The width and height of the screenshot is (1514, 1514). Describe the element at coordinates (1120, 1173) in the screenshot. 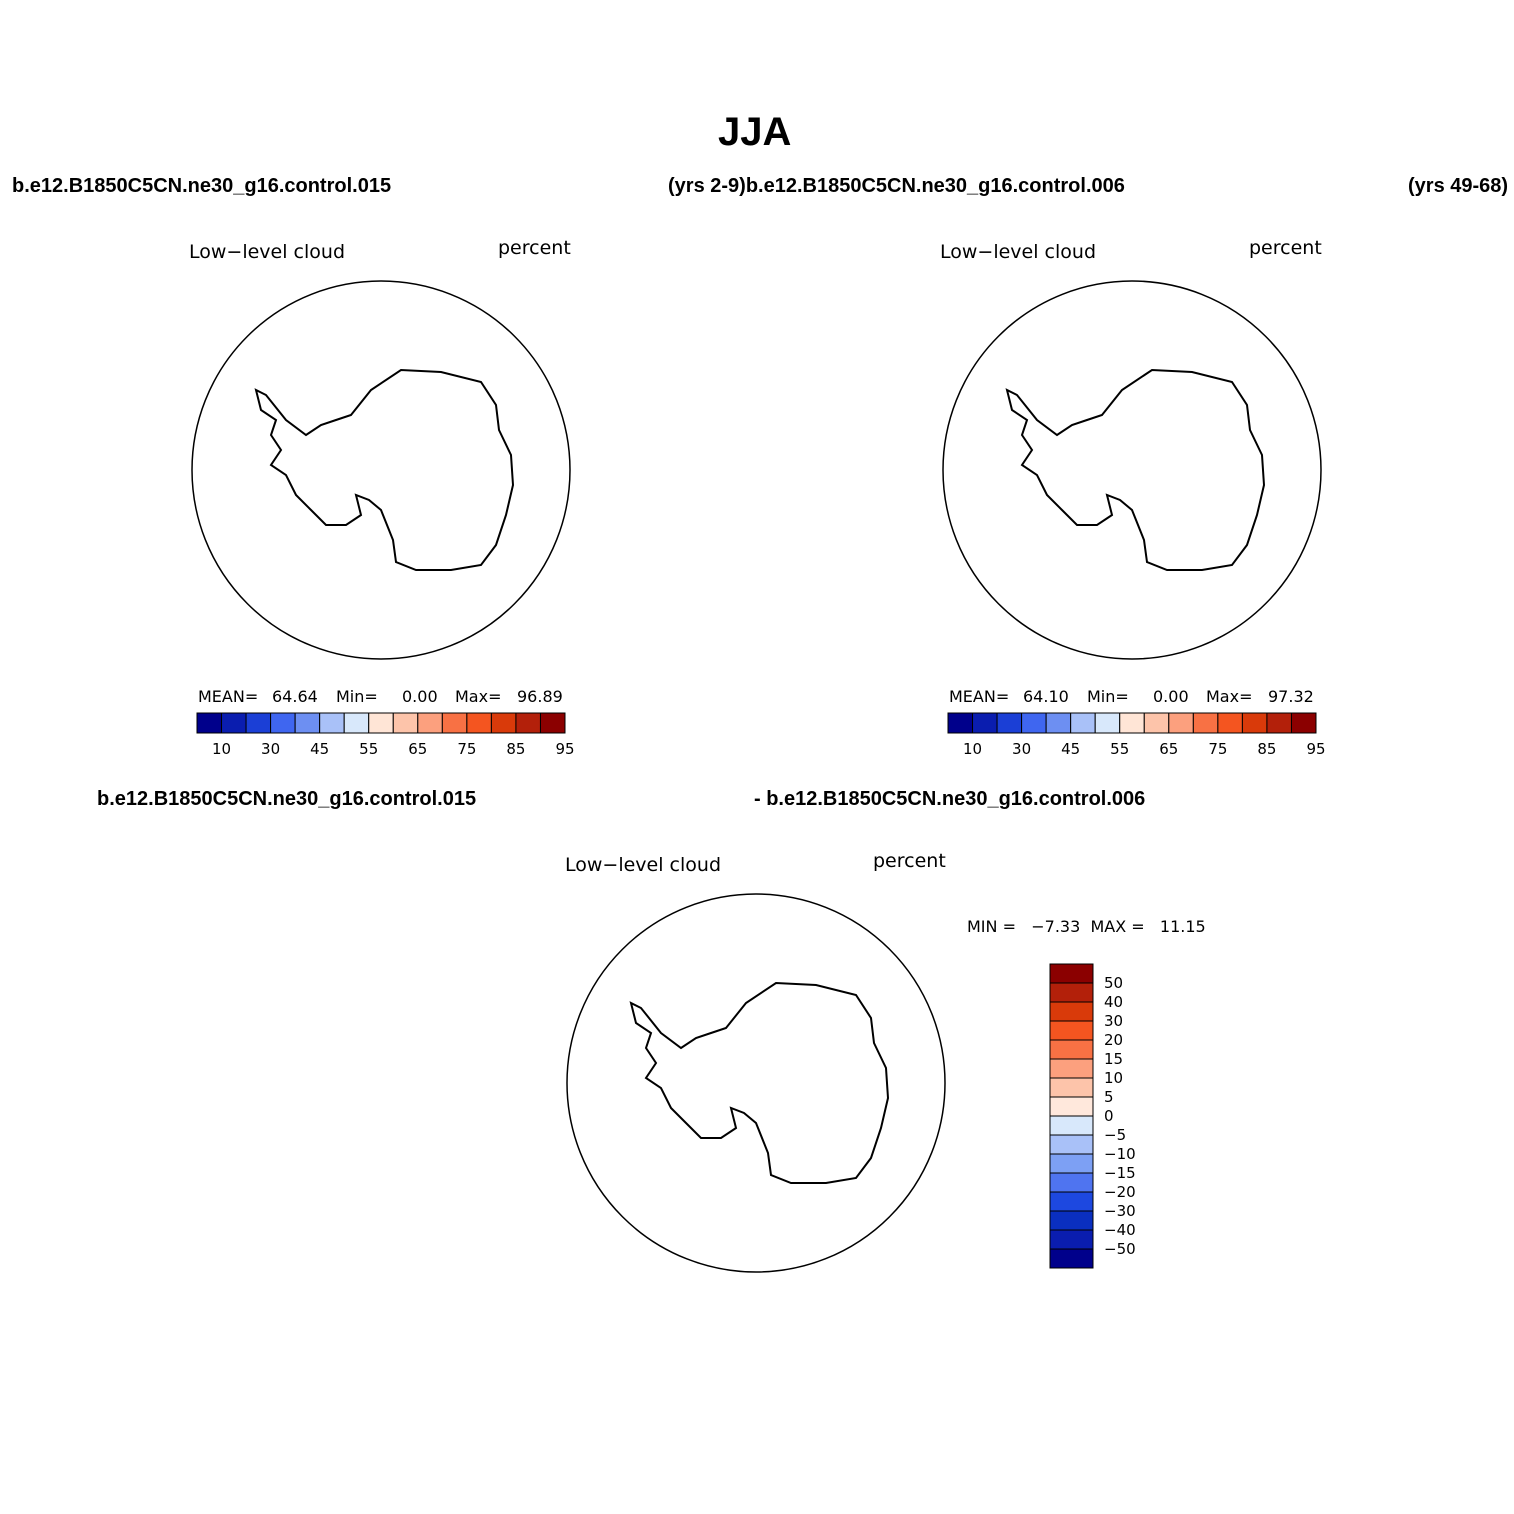

I see `panel3-colorbar-tick-label: −15` at that location.